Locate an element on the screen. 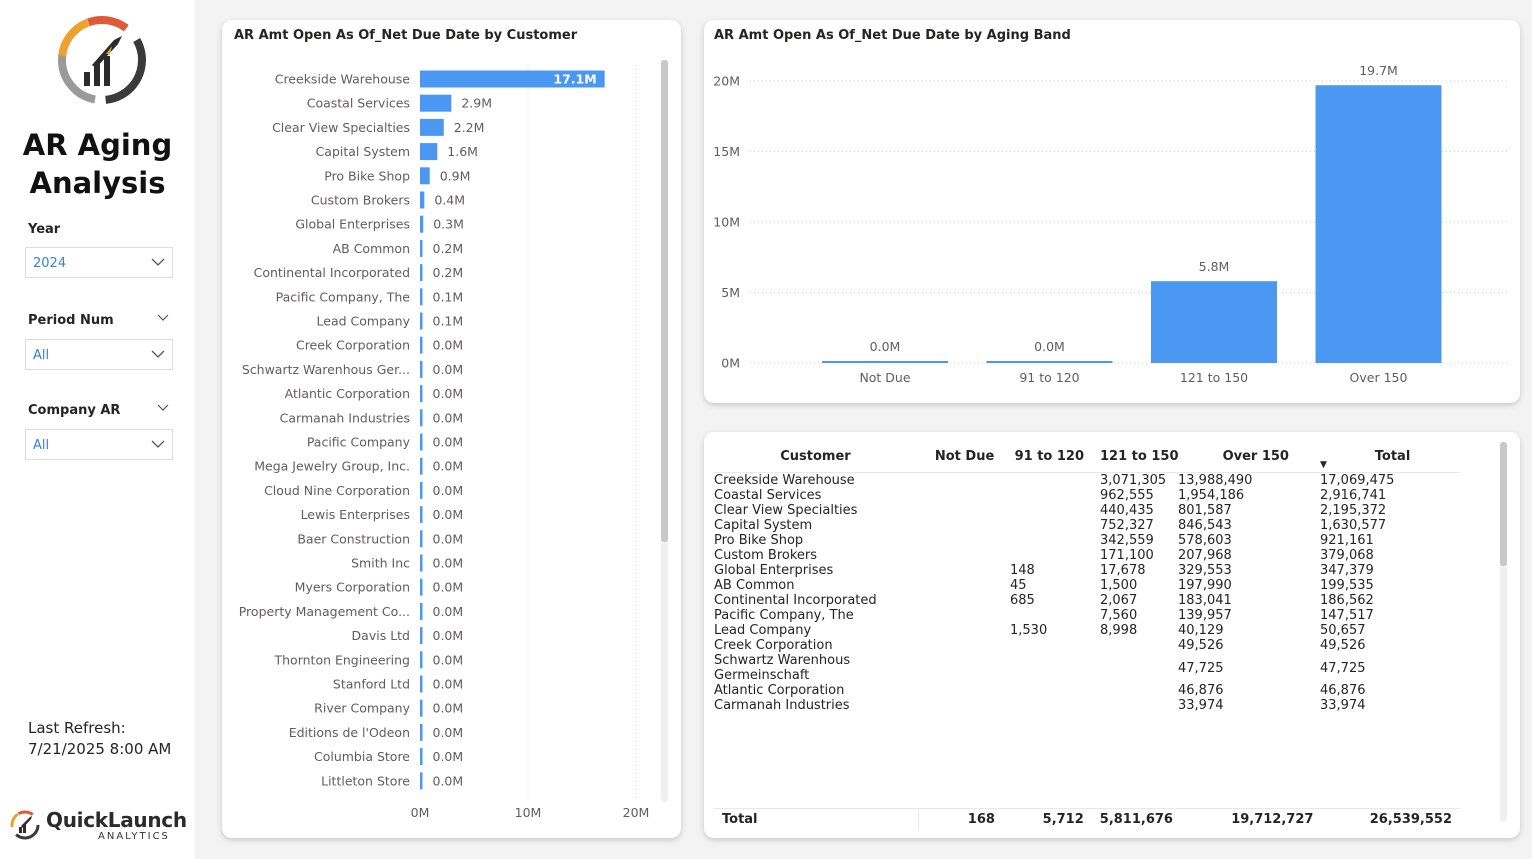 This screenshot has height=859, width=1532. column-header-total: Total is located at coordinates (1392, 457).